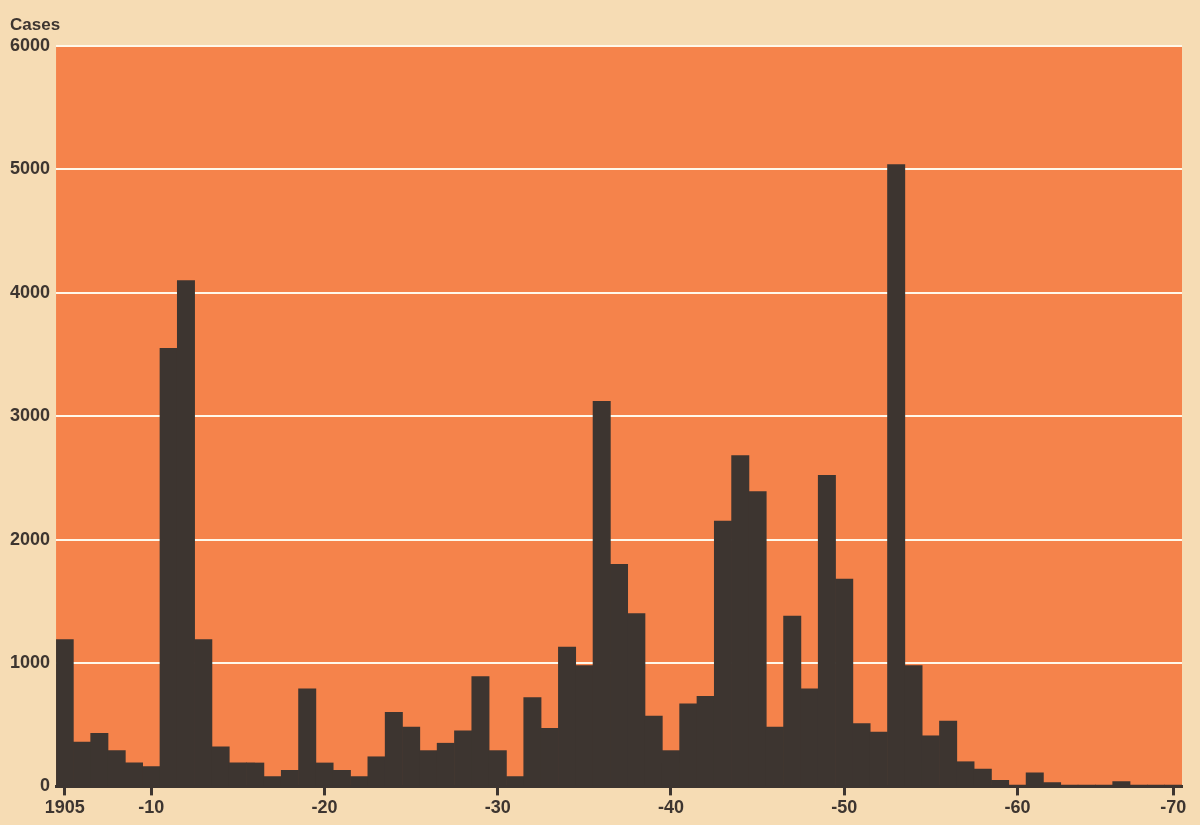 The width and height of the screenshot is (1200, 825). What do you see at coordinates (1173, 807) in the screenshot?
I see `x-tick-label: -70` at bounding box center [1173, 807].